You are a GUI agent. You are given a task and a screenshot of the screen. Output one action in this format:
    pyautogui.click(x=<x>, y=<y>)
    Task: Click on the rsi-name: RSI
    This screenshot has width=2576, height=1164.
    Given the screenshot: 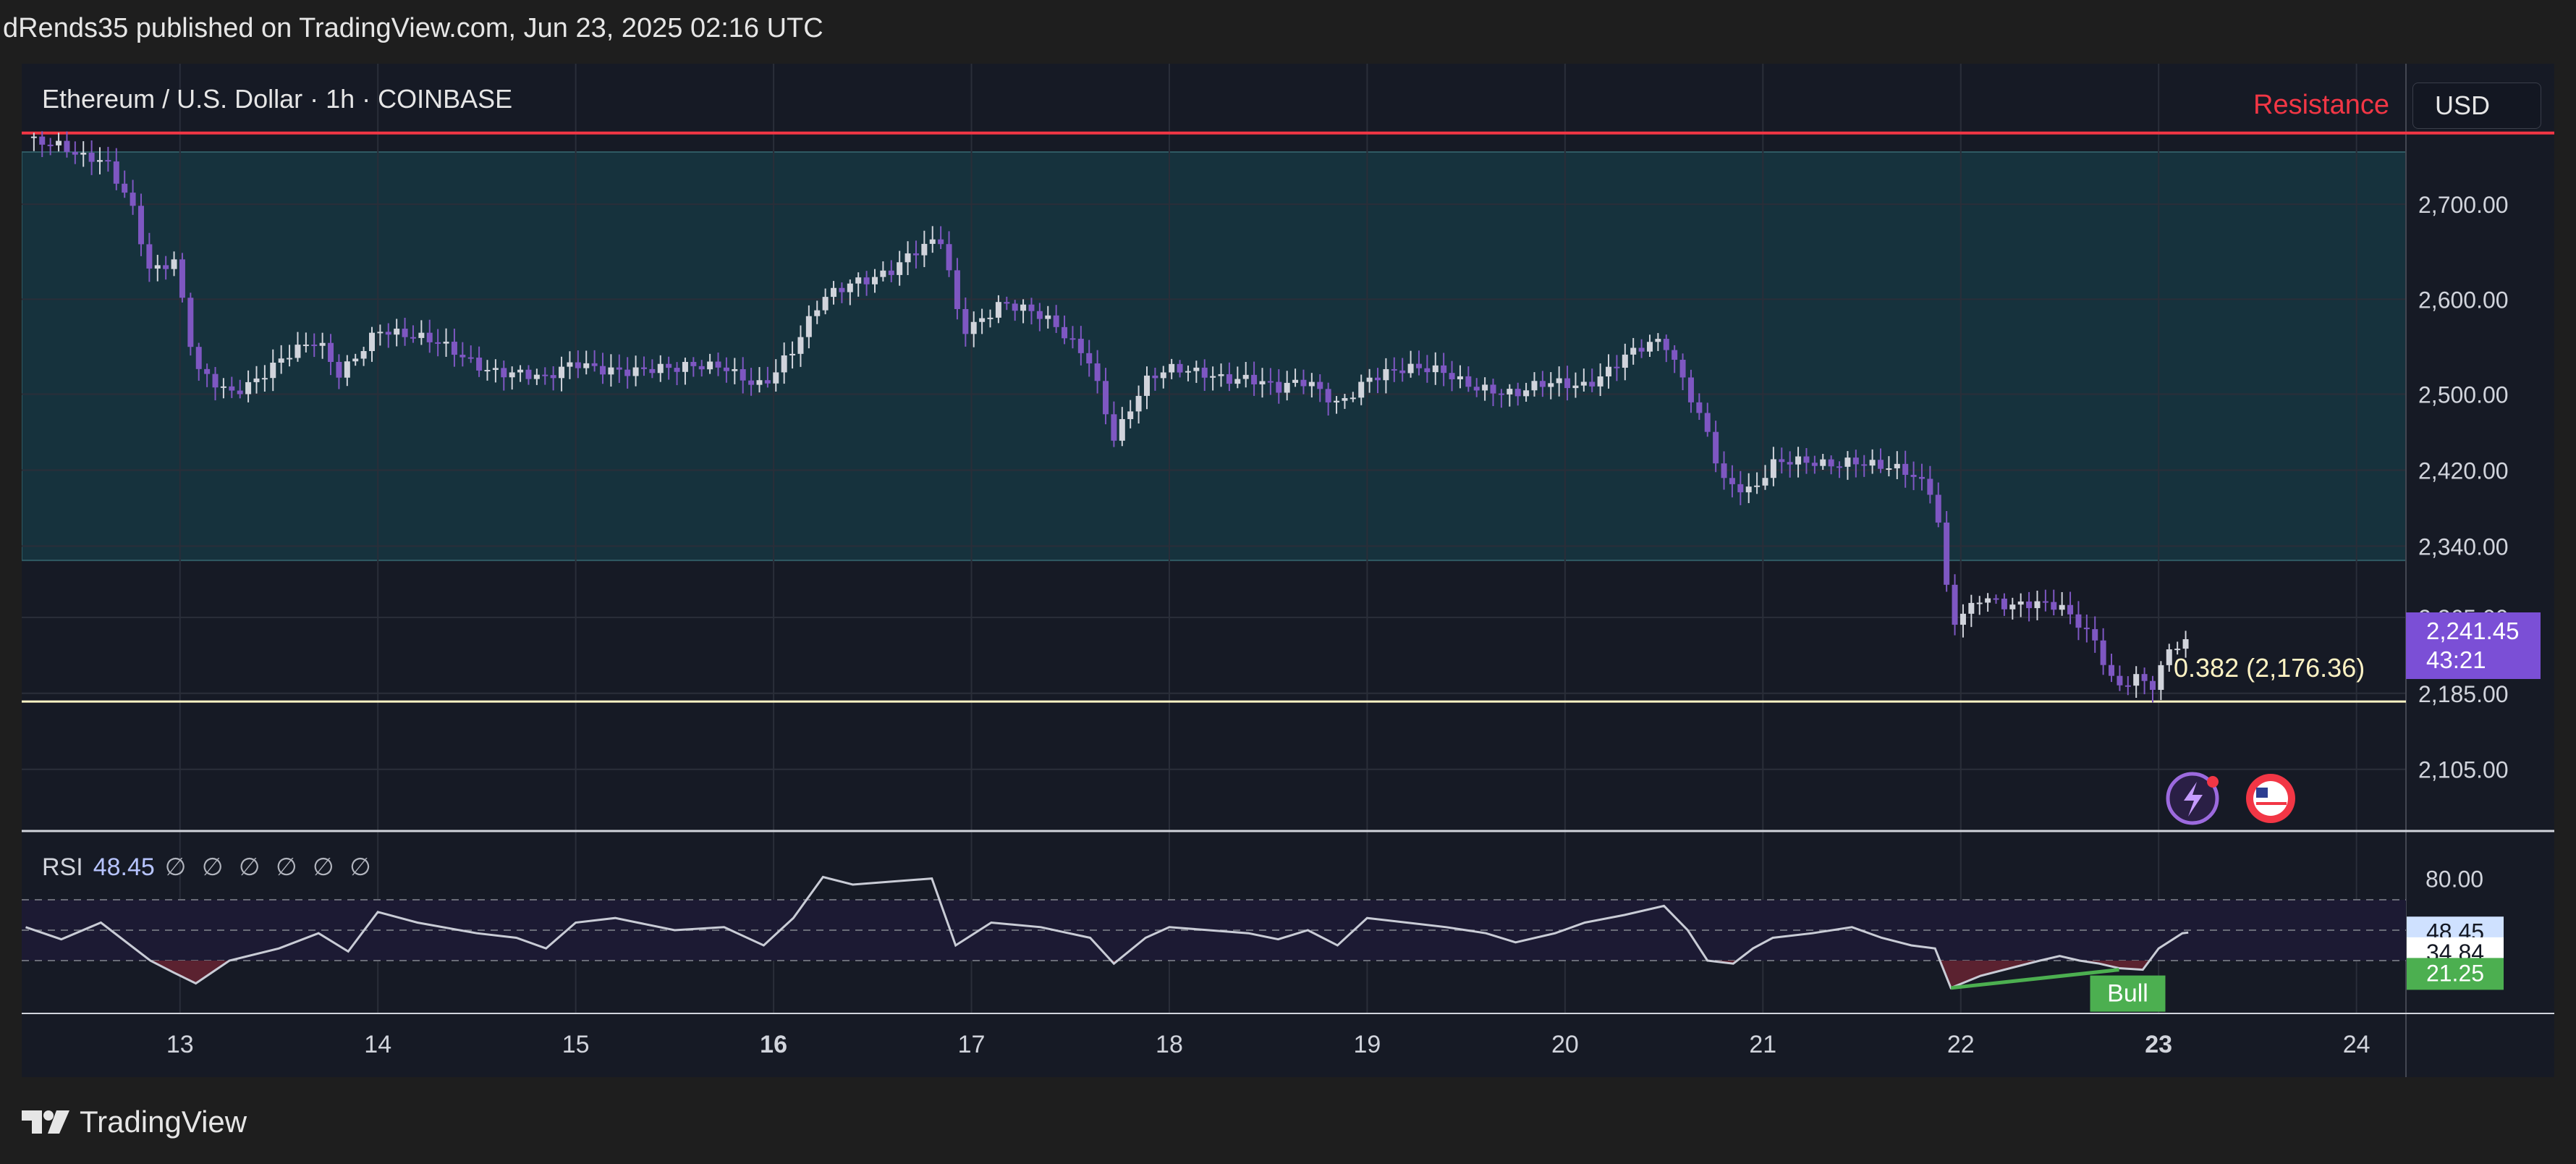 What is the action you would take?
    pyautogui.click(x=62, y=867)
    